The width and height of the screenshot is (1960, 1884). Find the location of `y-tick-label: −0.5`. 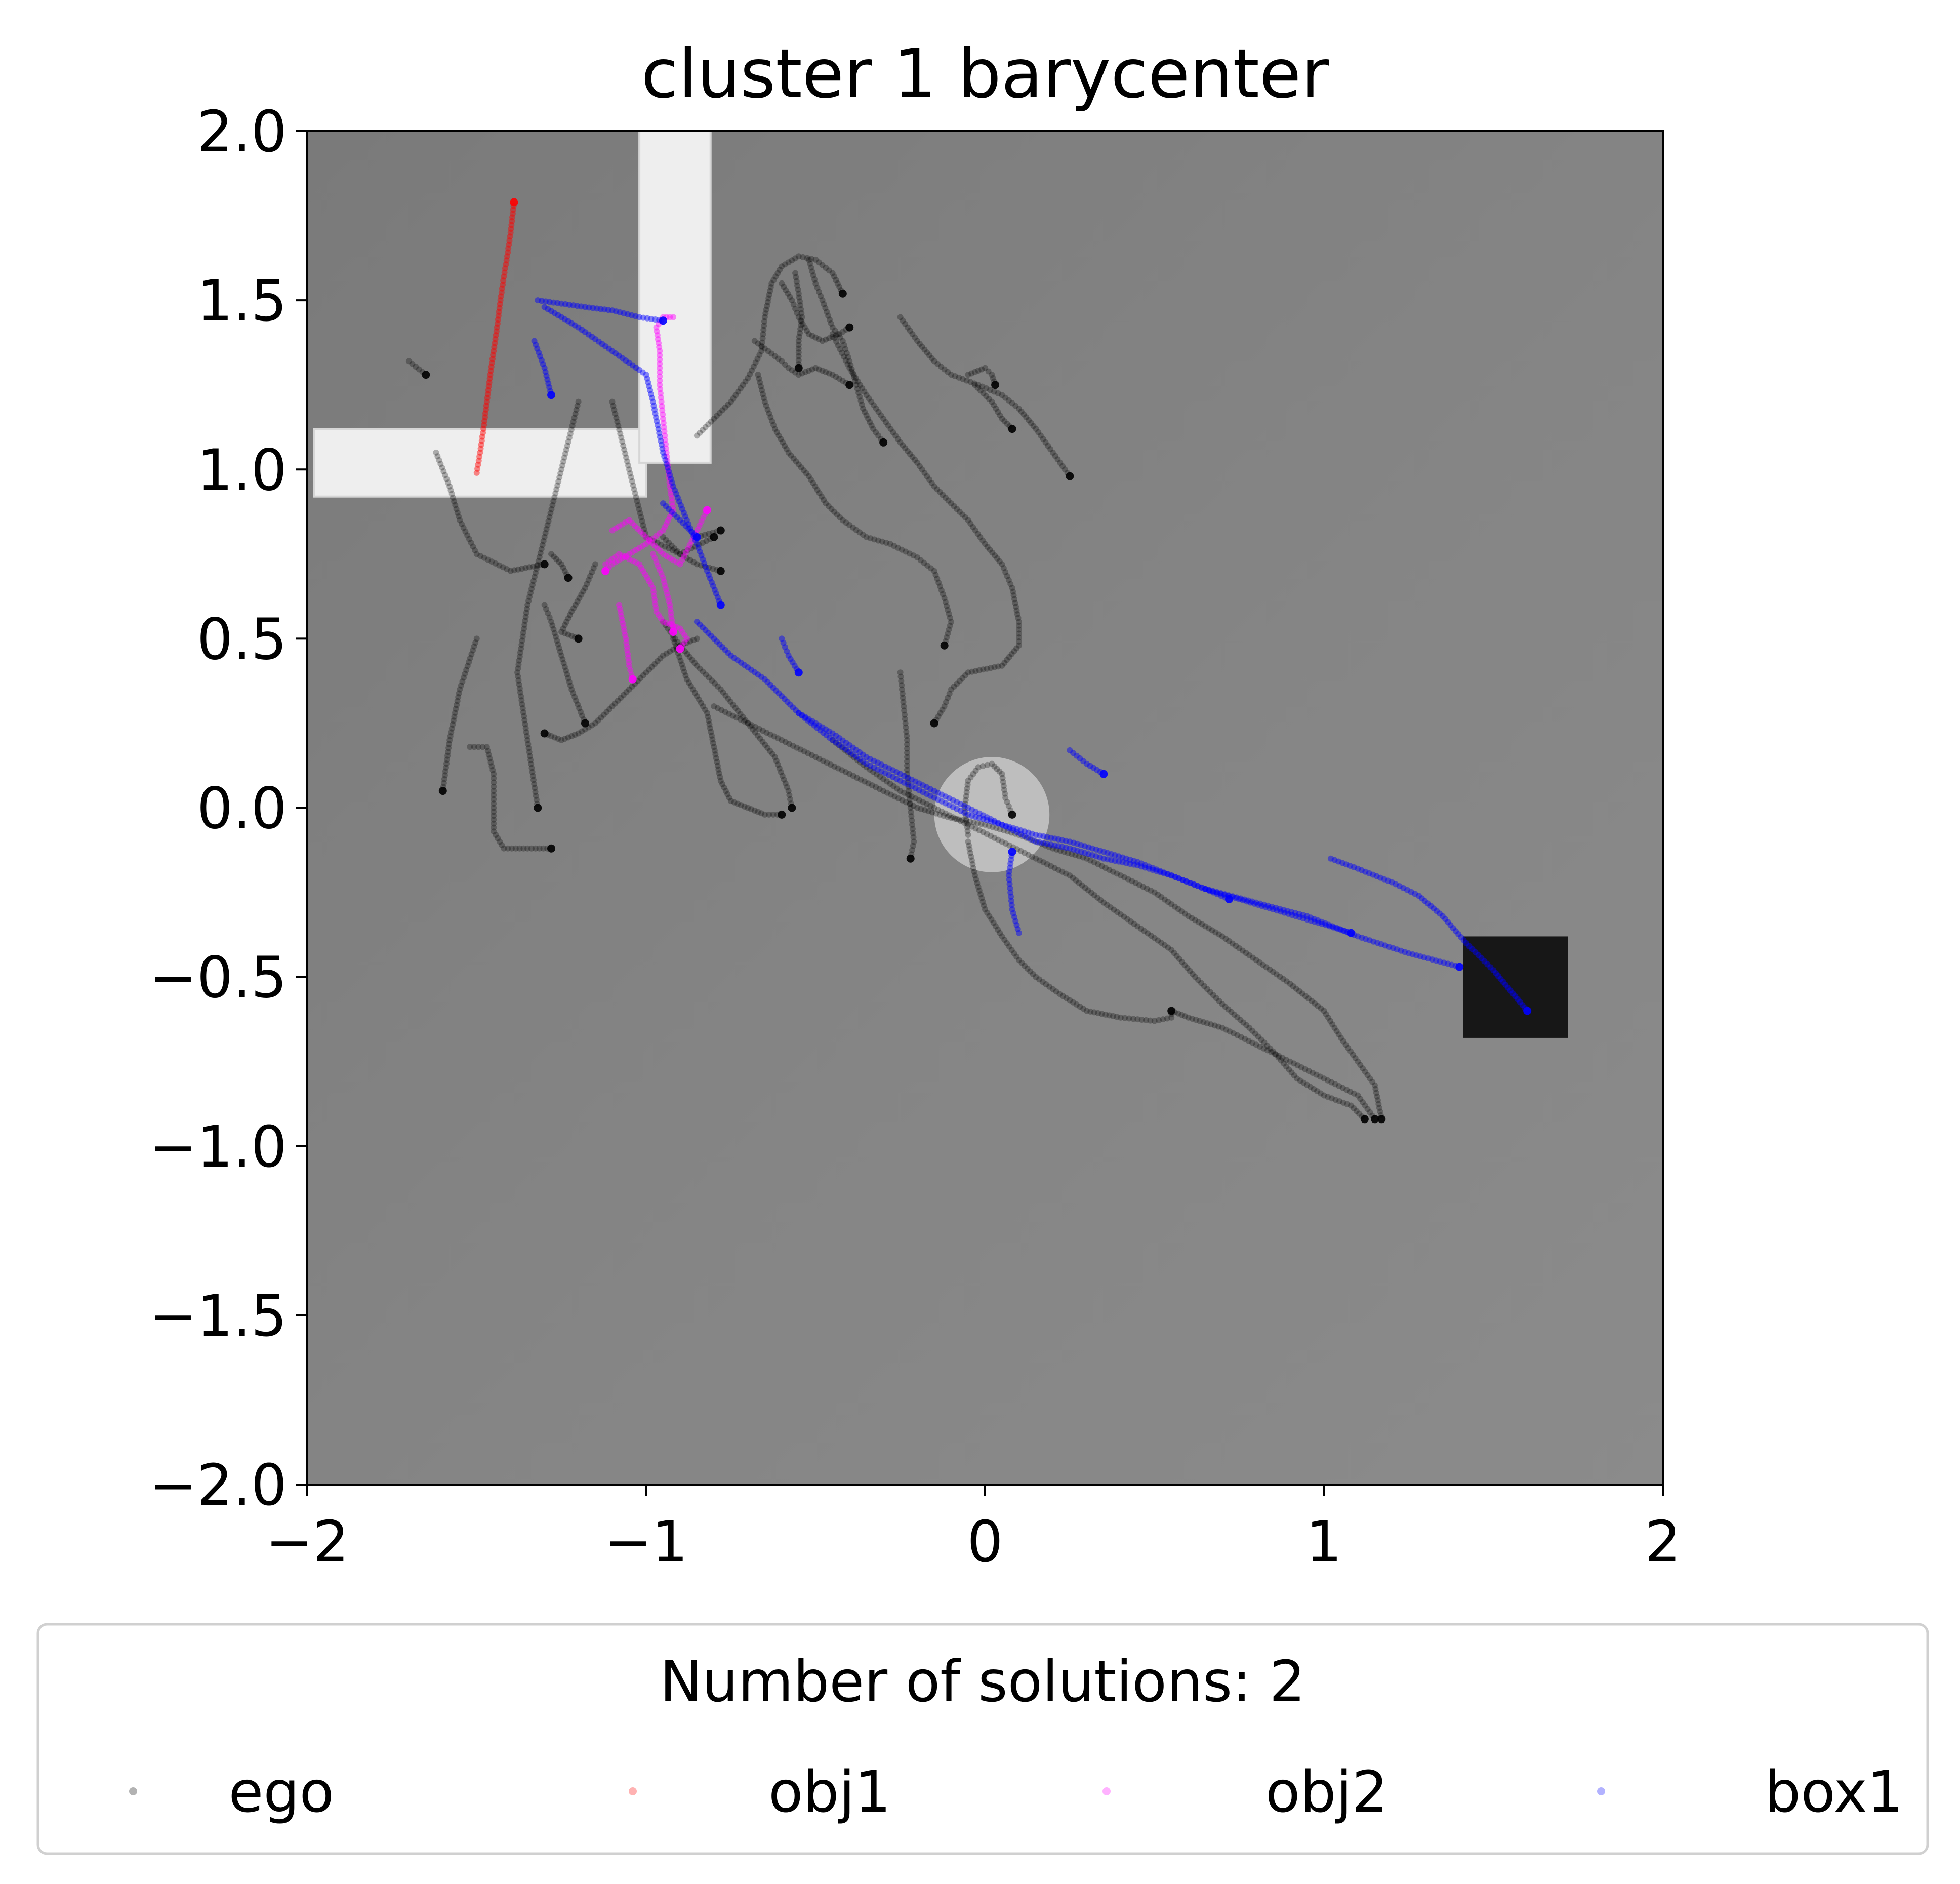

y-tick-label: −0.5 is located at coordinates (218, 978).